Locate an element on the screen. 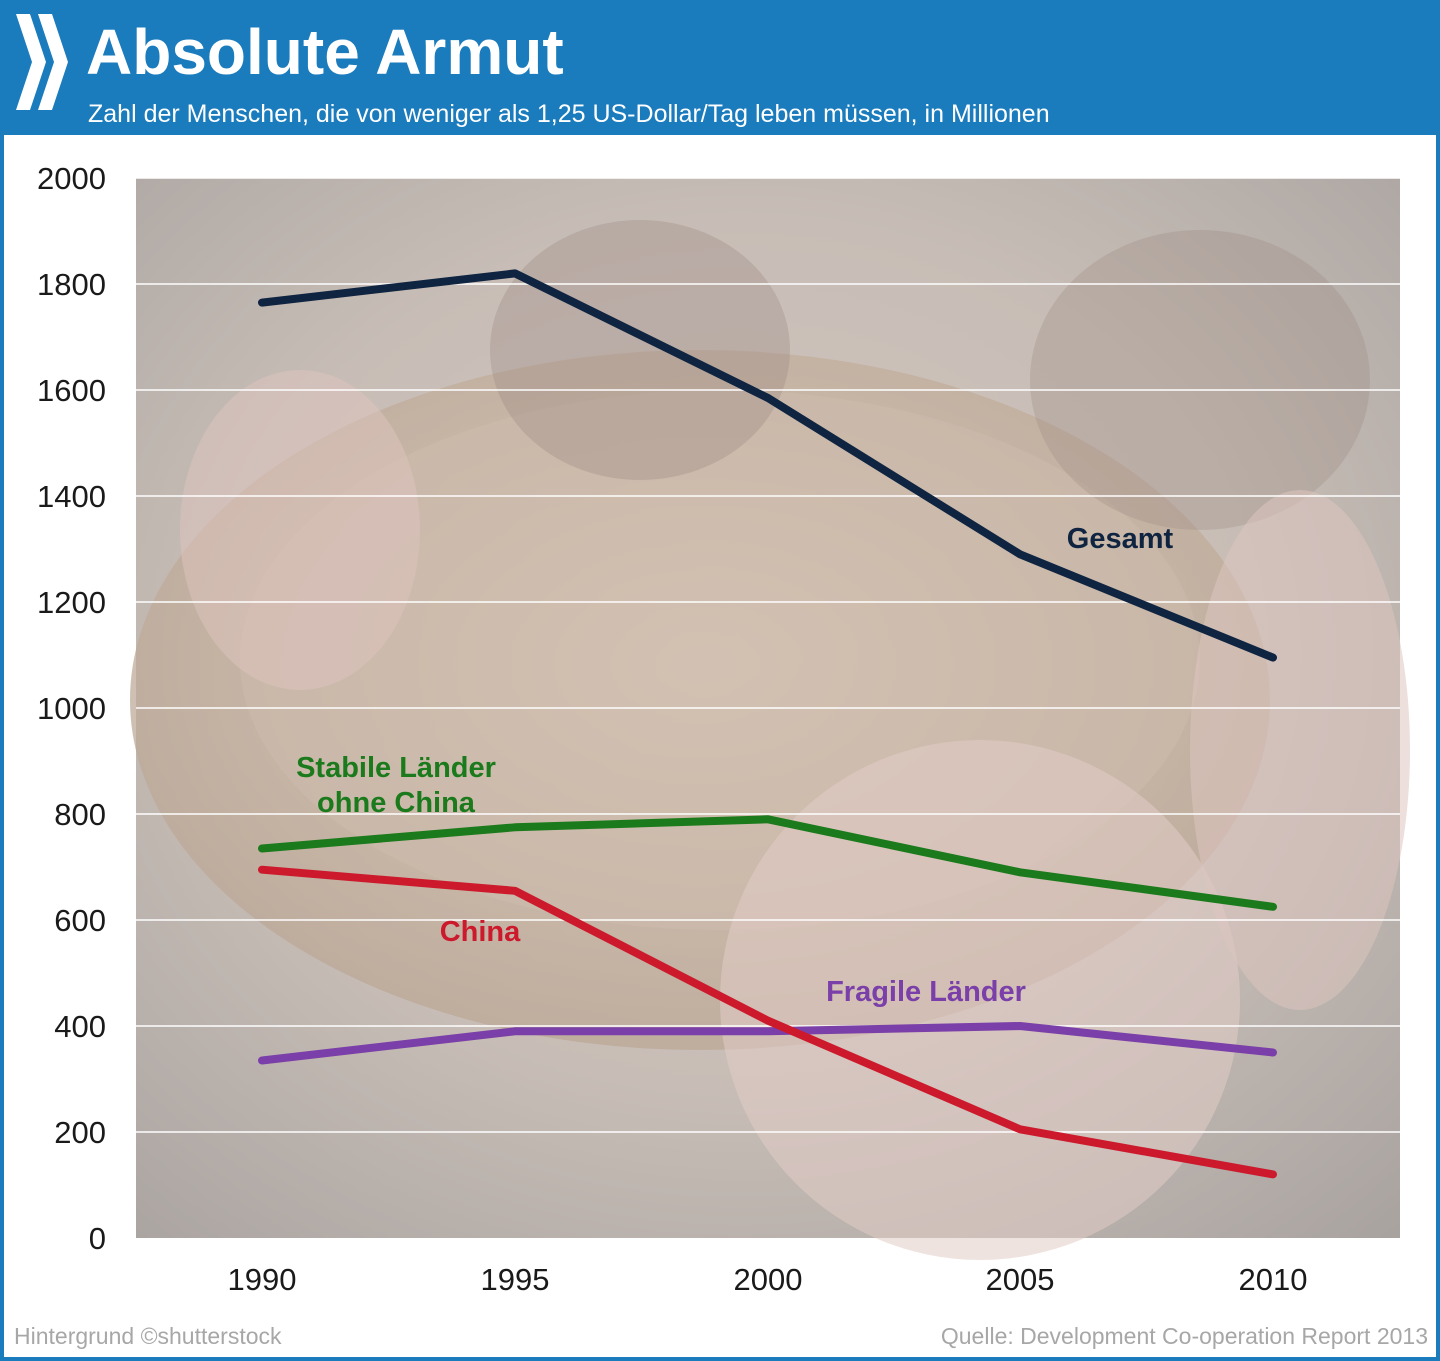  x-tick-label: 2000 is located at coordinates (768, 1279).